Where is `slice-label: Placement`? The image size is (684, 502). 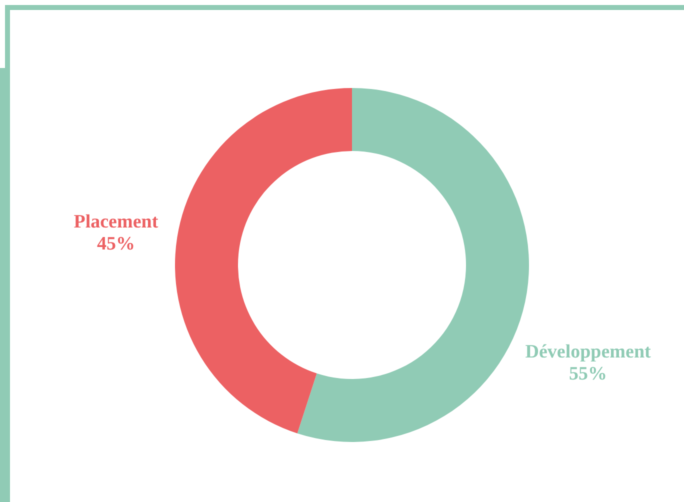
slice-label: Placement is located at coordinates (116, 222).